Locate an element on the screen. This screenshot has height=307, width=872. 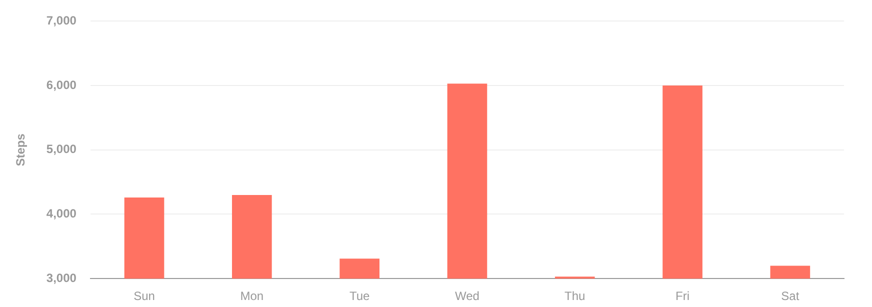
x-tick-label: Fri is located at coordinates (683, 296).